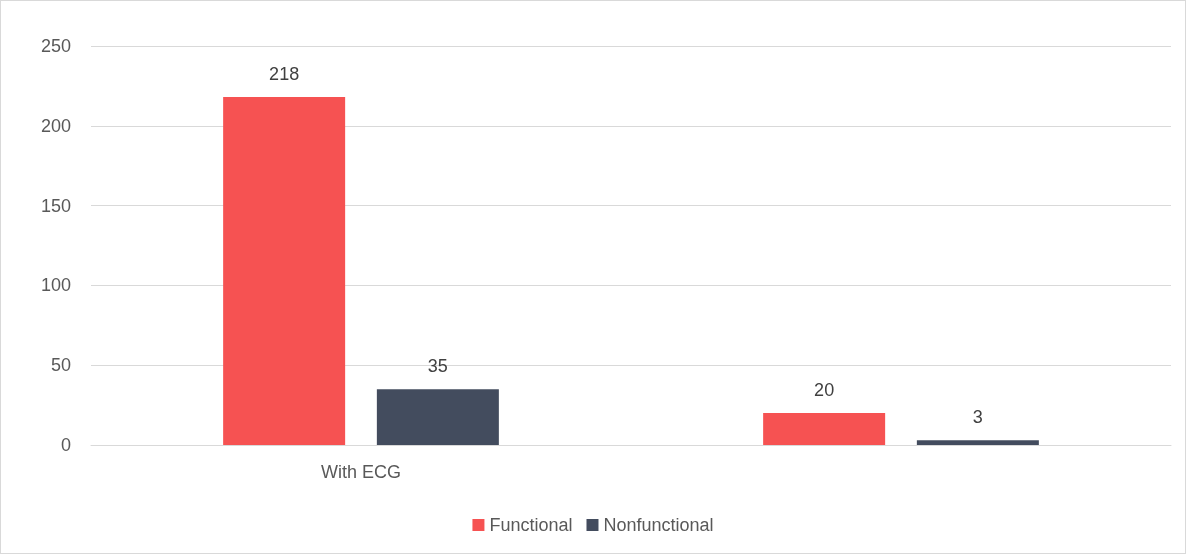 The width and height of the screenshot is (1186, 554). Describe the element at coordinates (284, 74) in the screenshot. I see `data-label: 218` at that location.